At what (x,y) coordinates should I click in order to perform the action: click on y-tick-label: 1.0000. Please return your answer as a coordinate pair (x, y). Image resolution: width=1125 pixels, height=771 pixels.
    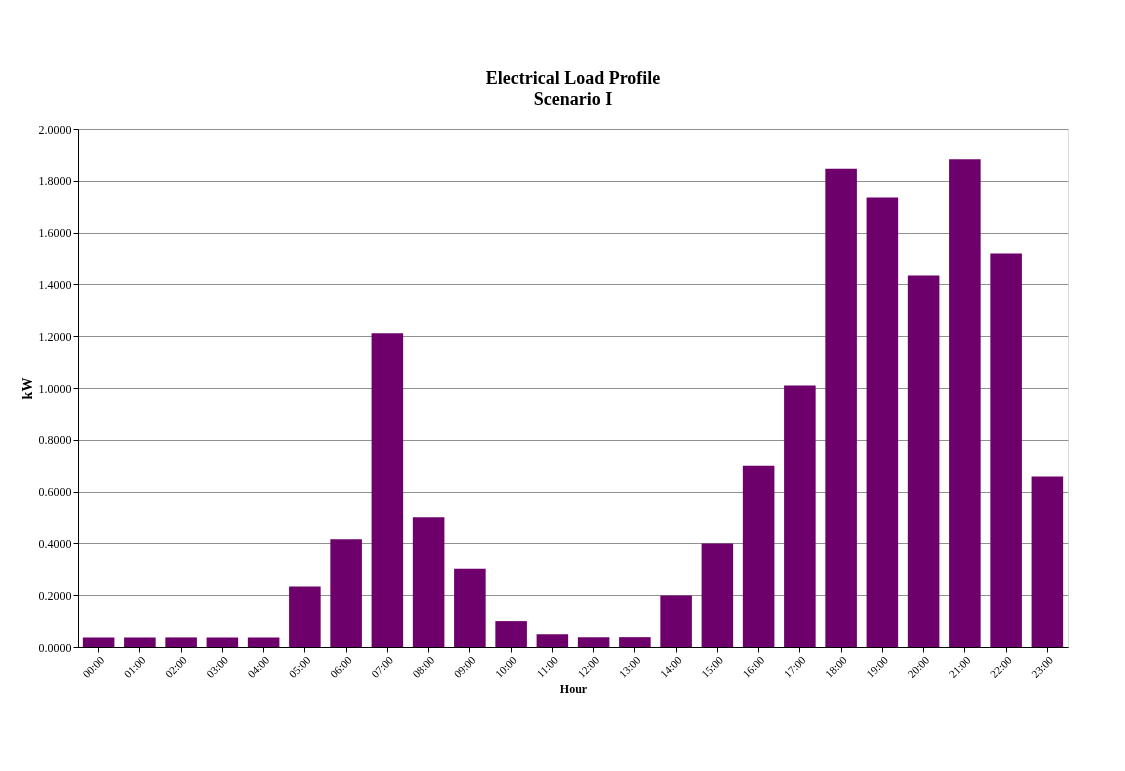
    Looking at the image, I should click on (55, 388).